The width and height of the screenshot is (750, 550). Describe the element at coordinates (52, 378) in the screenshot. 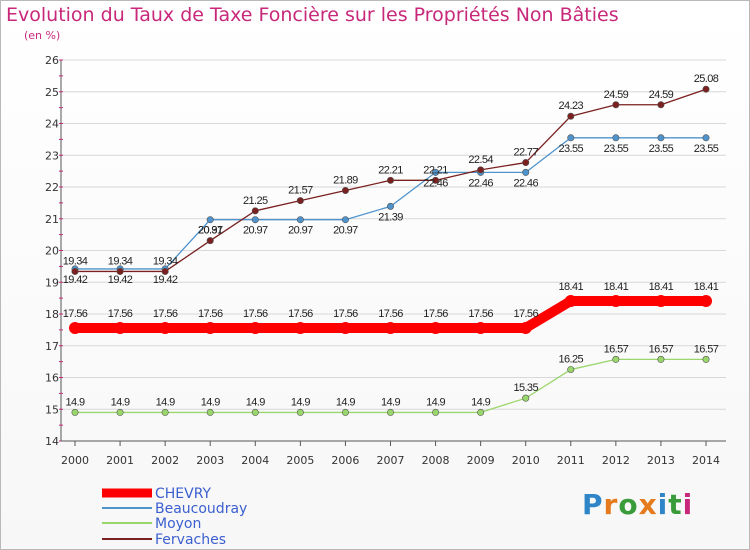

I see `y-tick-label: 16` at that location.